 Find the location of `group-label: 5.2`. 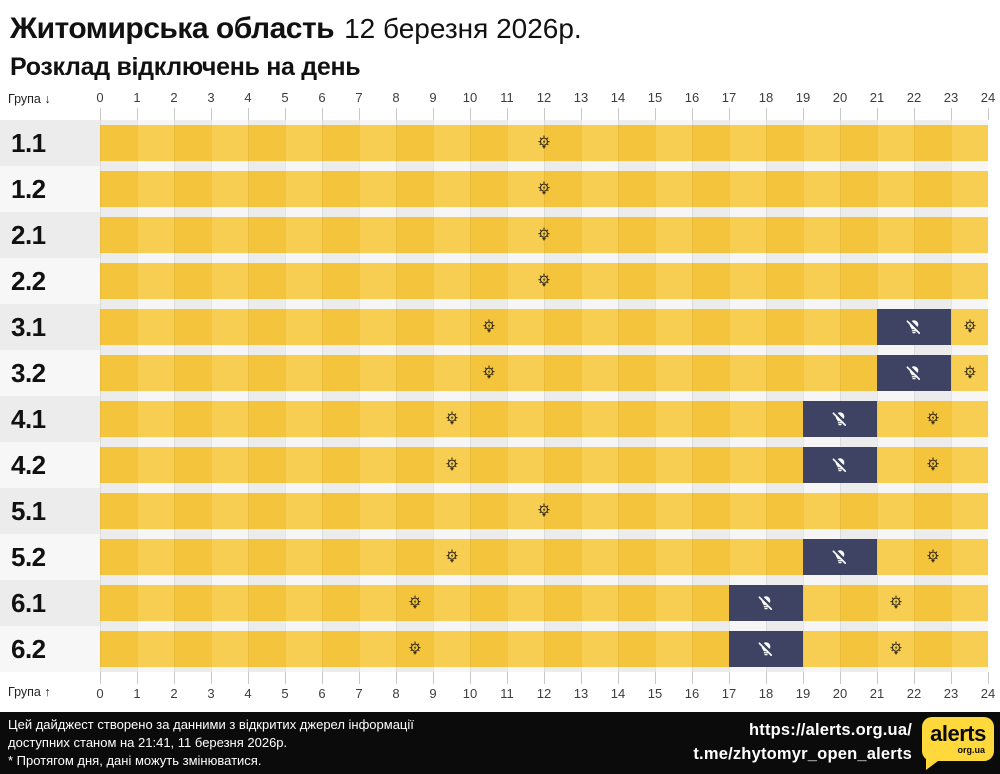

group-label: 5.2 is located at coordinates (50, 557).